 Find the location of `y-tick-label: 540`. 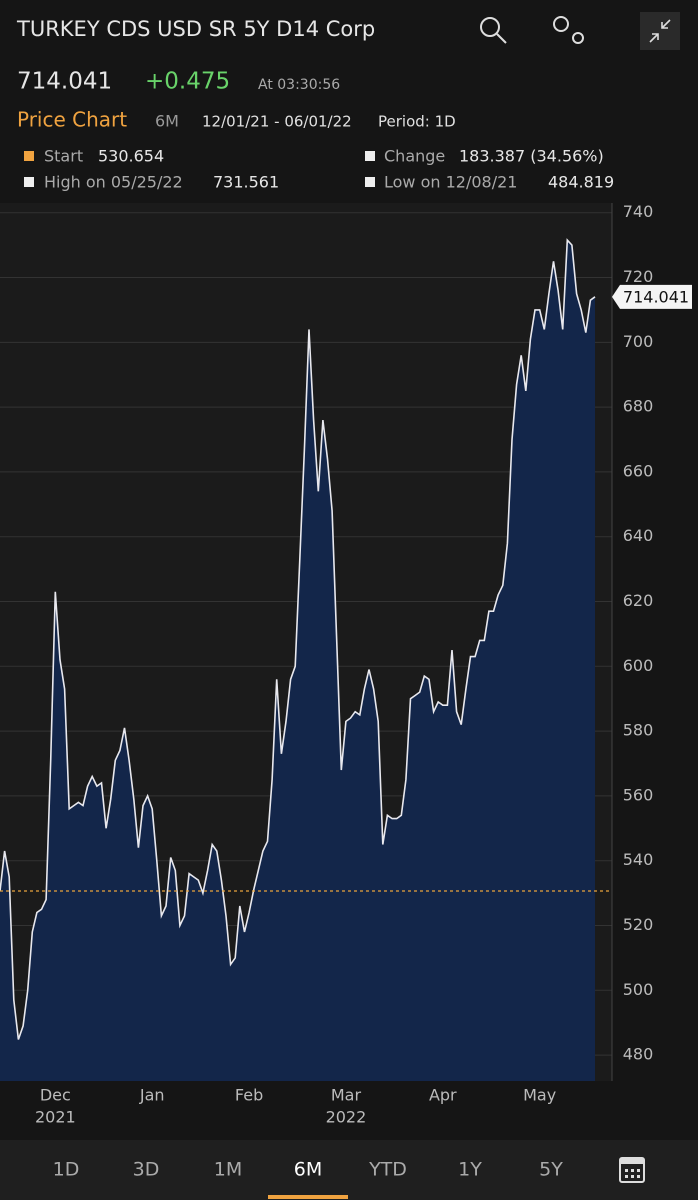

y-tick-label: 540 is located at coordinates (638, 859).